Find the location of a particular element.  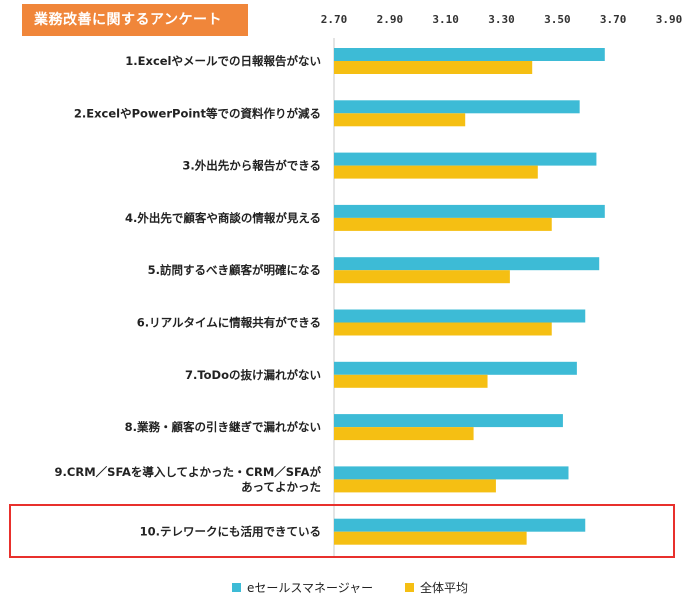

category-label: 5.訪問するべき顧客が明確になる is located at coordinates (234, 270).